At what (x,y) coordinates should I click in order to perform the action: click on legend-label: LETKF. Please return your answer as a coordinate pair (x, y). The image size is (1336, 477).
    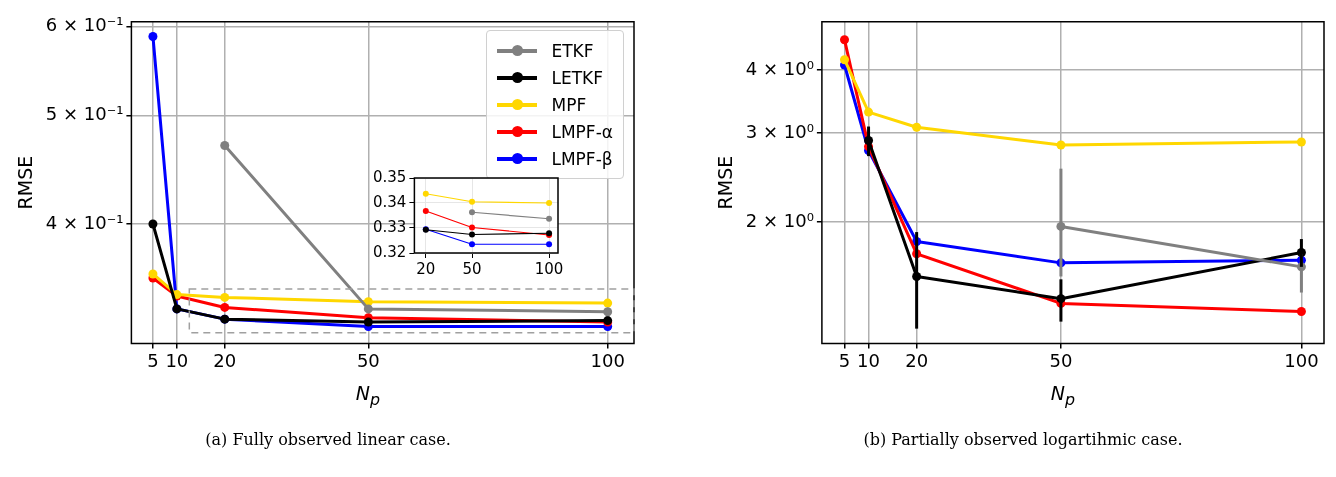
    Looking at the image, I should click on (577, 77).